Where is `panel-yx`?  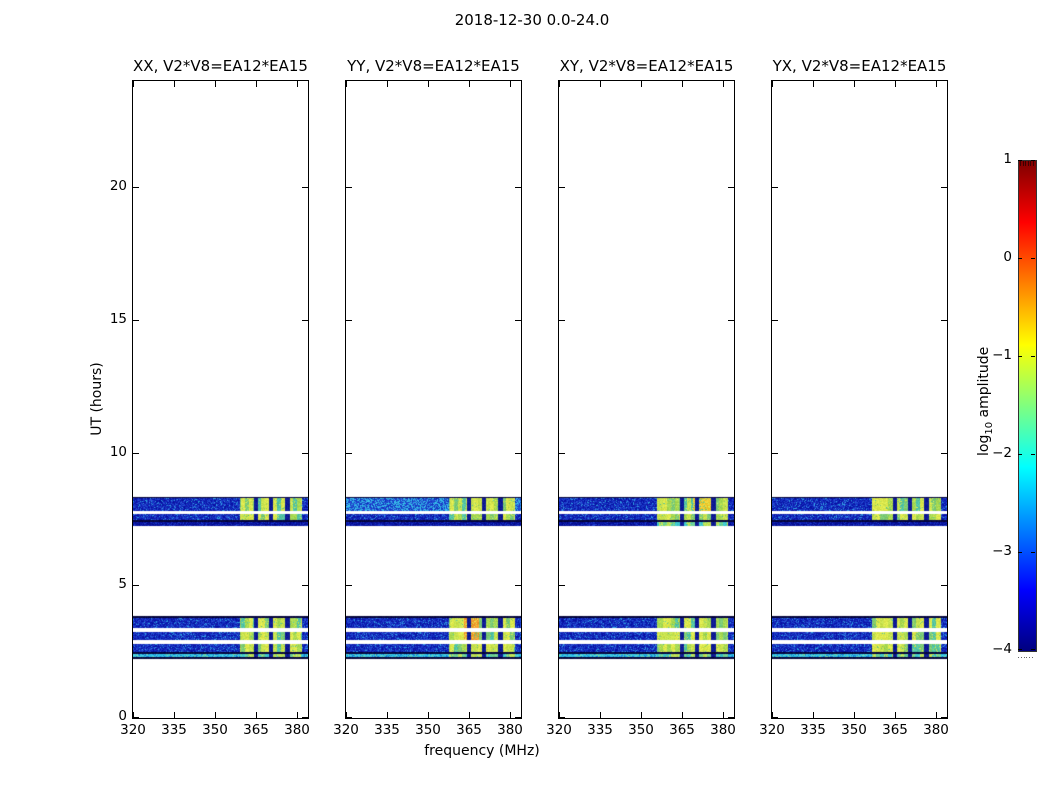 panel-yx is located at coordinates (859, 399).